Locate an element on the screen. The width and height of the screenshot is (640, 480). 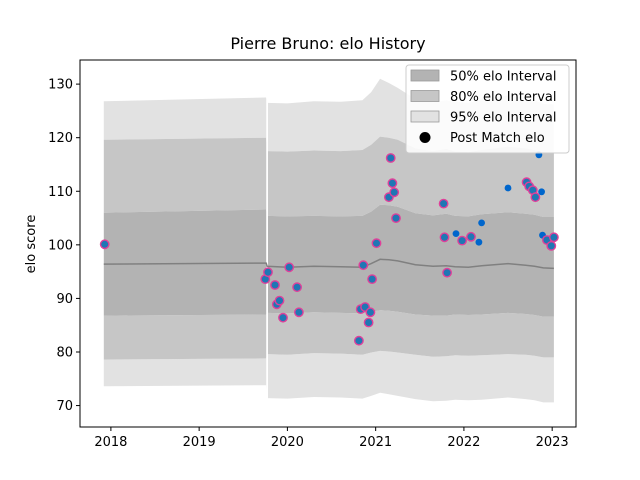
y-tick-label: 80 is located at coordinates (64, 352).